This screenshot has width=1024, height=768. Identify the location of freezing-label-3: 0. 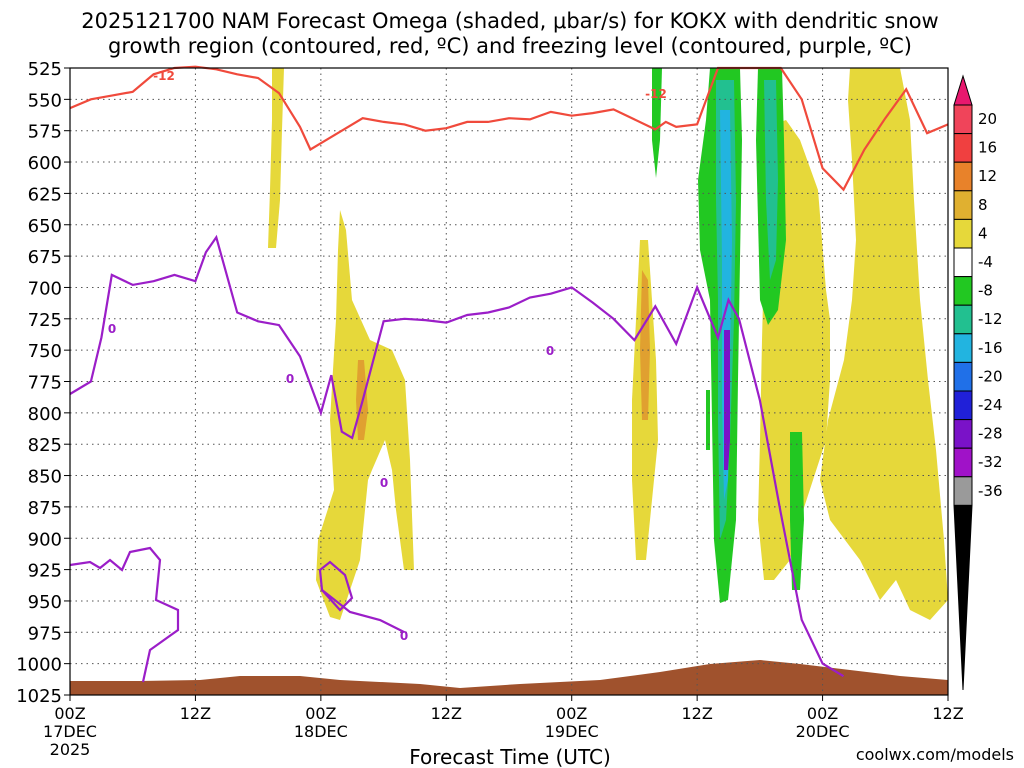
(550, 351).